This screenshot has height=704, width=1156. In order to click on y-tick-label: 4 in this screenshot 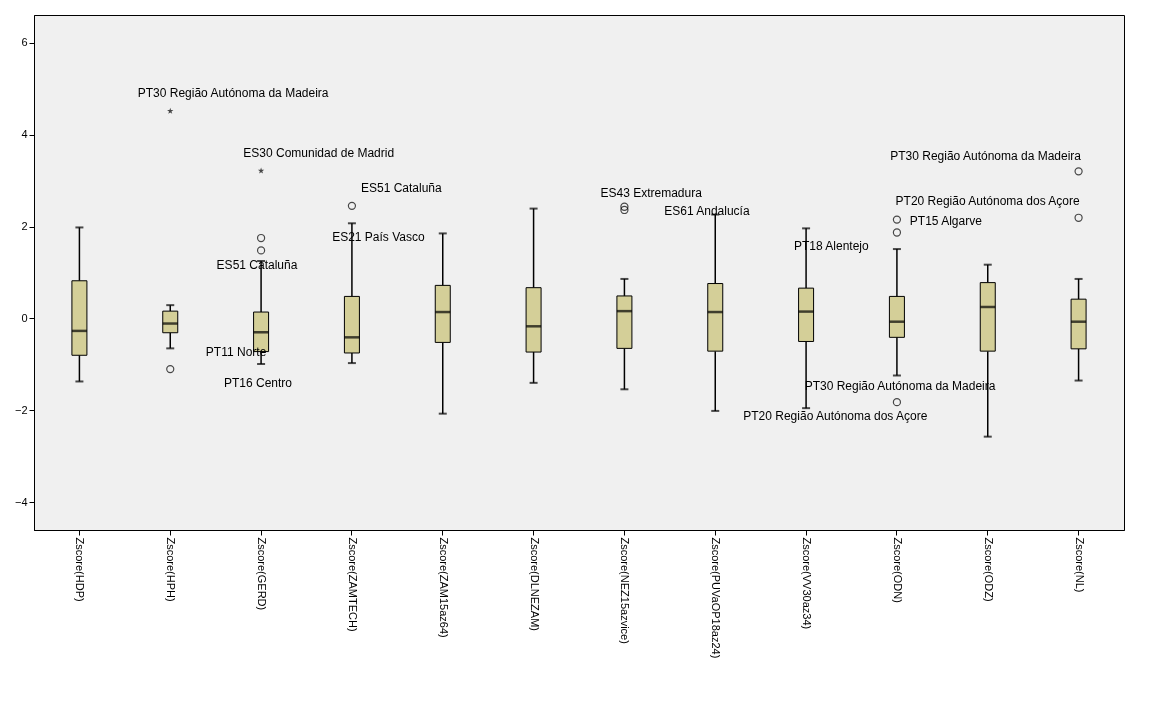, I will do `click(24, 134)`.